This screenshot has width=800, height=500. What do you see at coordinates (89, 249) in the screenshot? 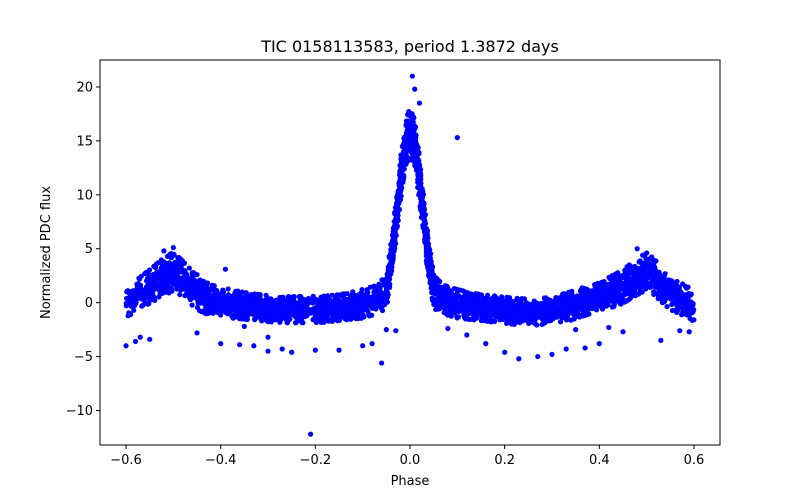
I see `y-tick-label: 5` at bounding box center [89, 249].